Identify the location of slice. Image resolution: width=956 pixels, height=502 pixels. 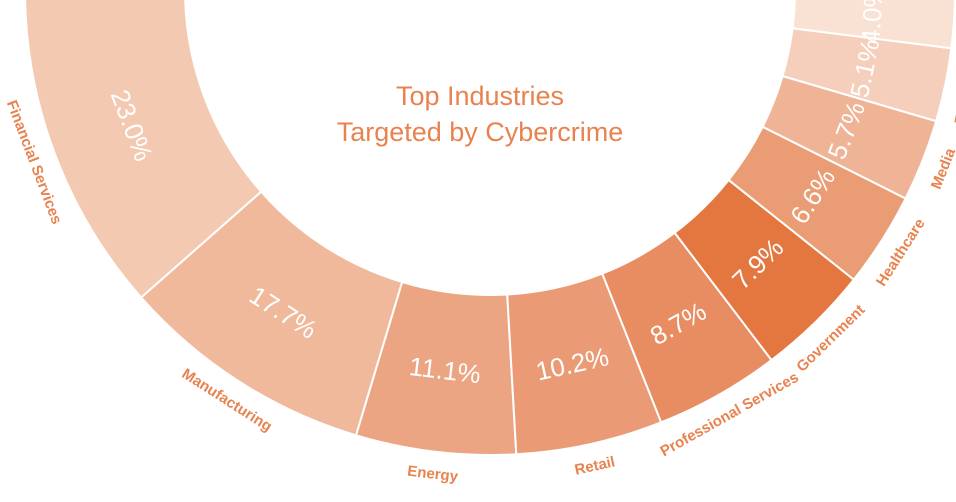
(873, 25).